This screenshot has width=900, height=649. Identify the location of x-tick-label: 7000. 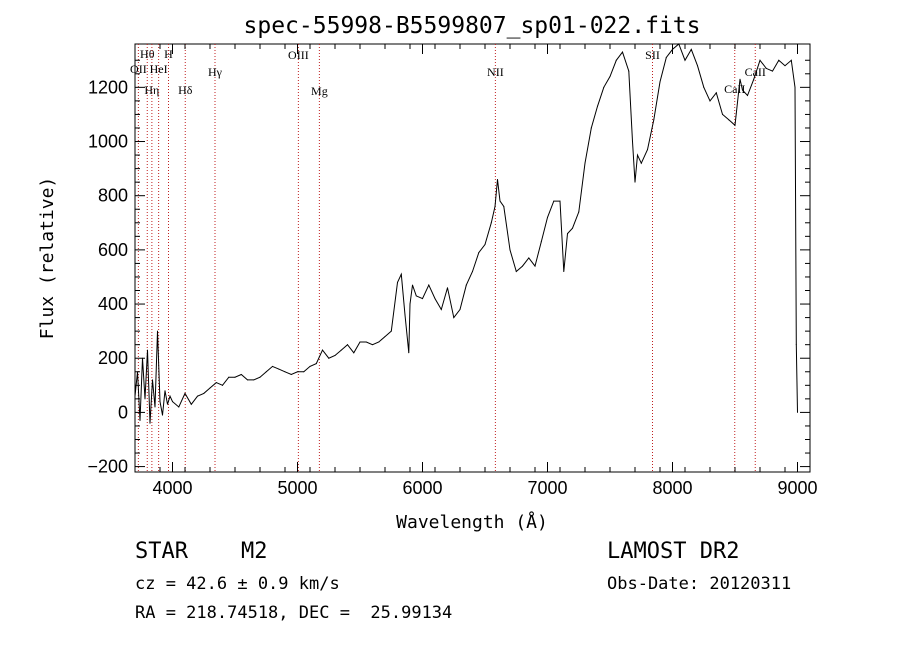
(547, 488).